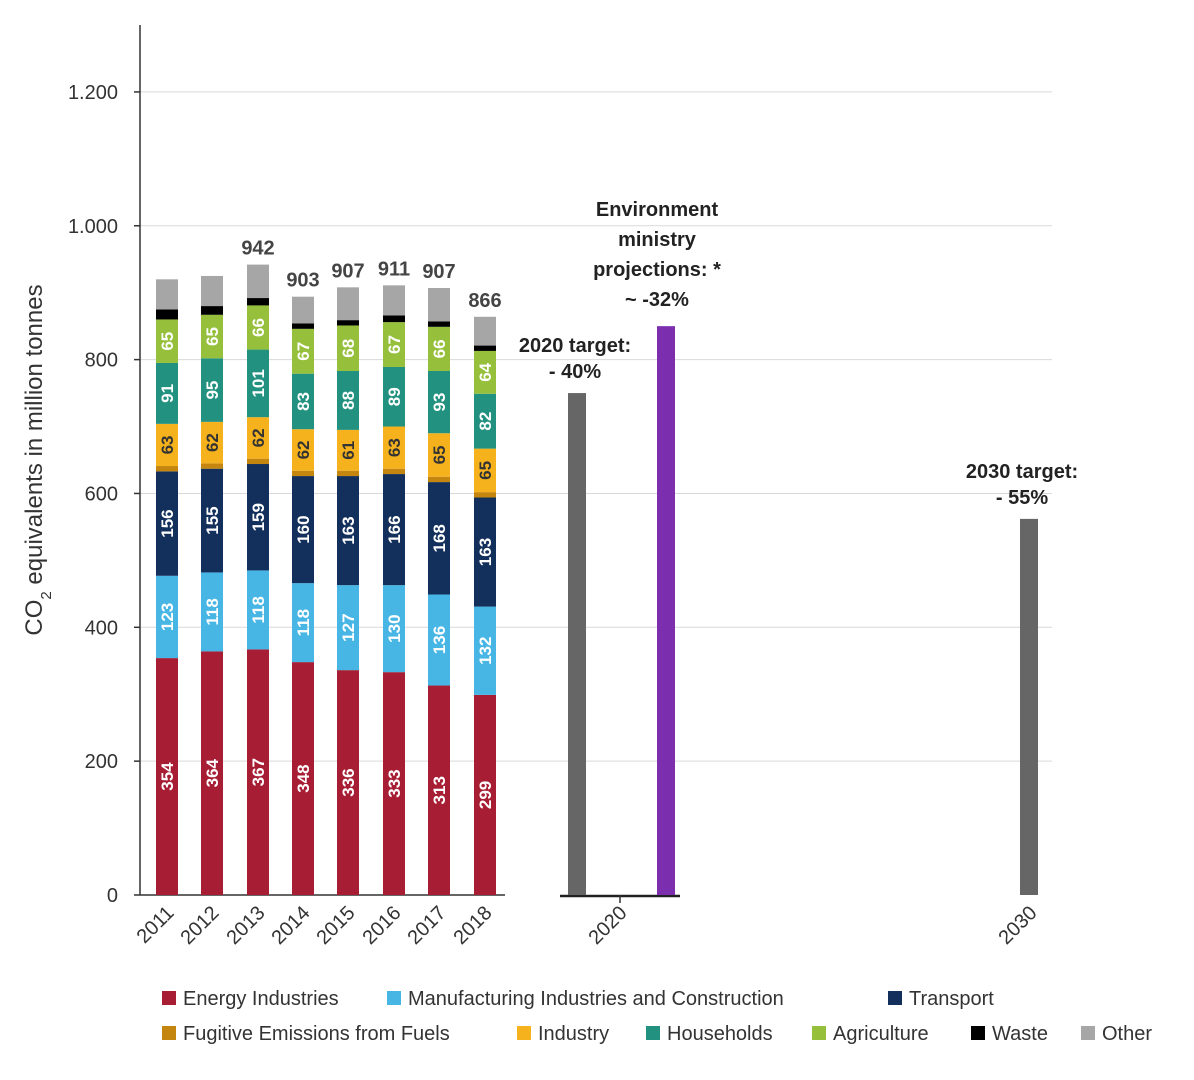 The image size is (1194, 1080). I want to click on segment-label: 91, so click(167, 393).